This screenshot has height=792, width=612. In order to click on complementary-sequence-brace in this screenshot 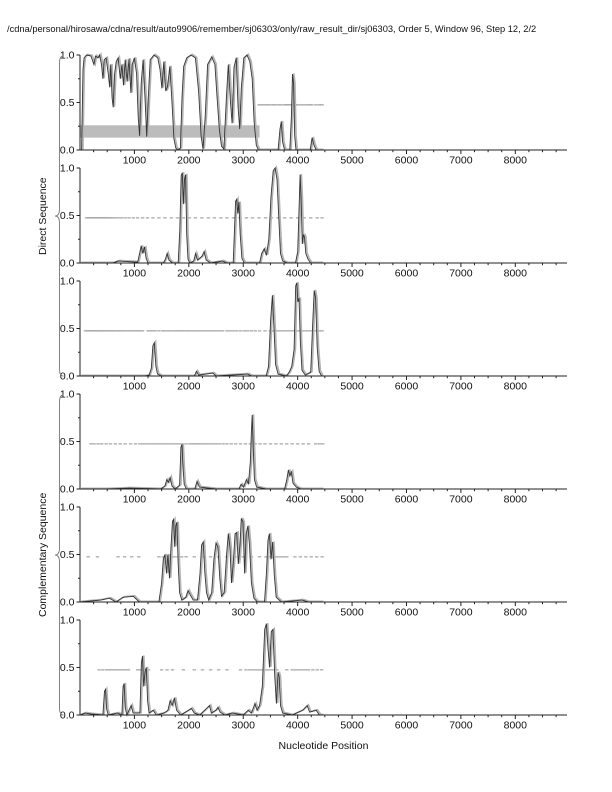, I will do `click(59, 555)`.